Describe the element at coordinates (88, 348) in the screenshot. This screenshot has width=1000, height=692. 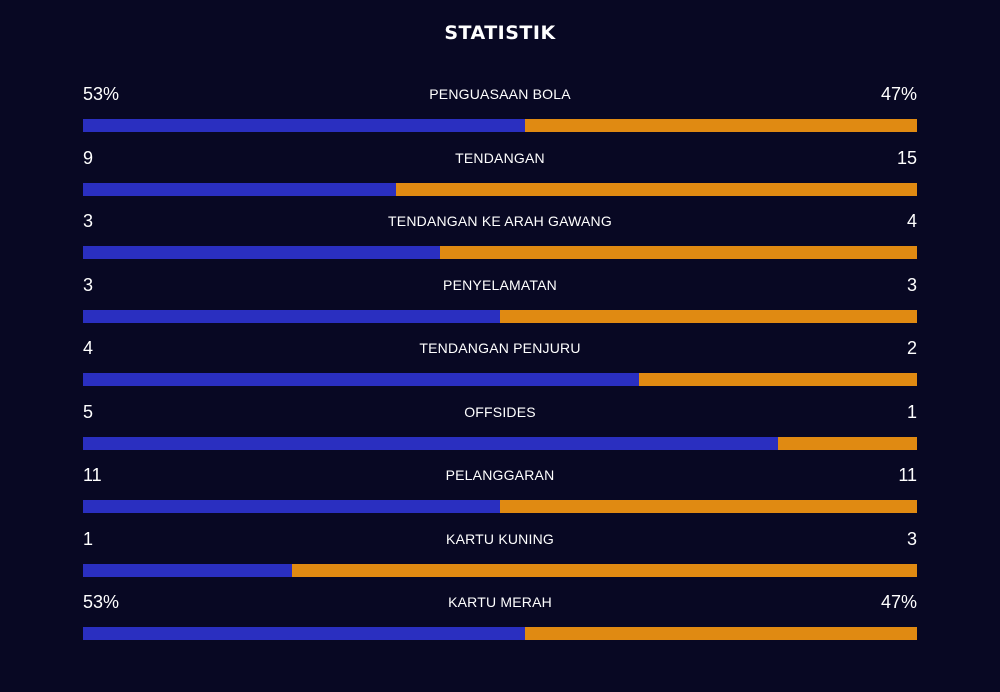
I see `home-value: 4` at that location.